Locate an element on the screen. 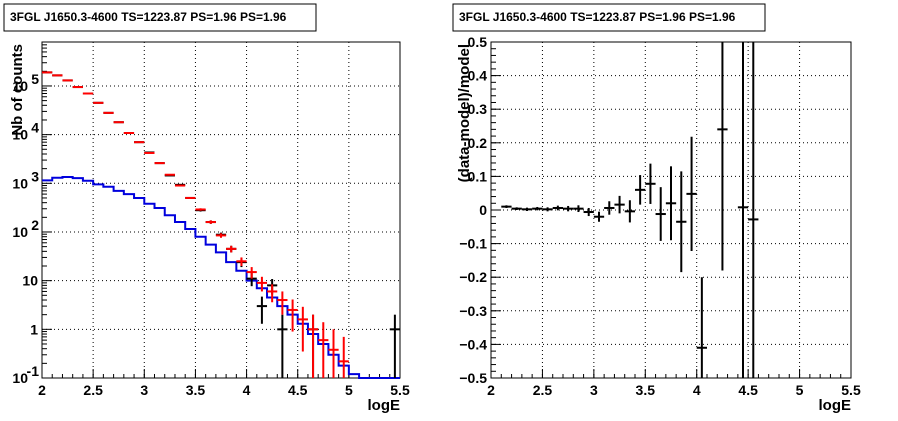  y-tick-exponent: 2 is located at coordinates (35, 225).